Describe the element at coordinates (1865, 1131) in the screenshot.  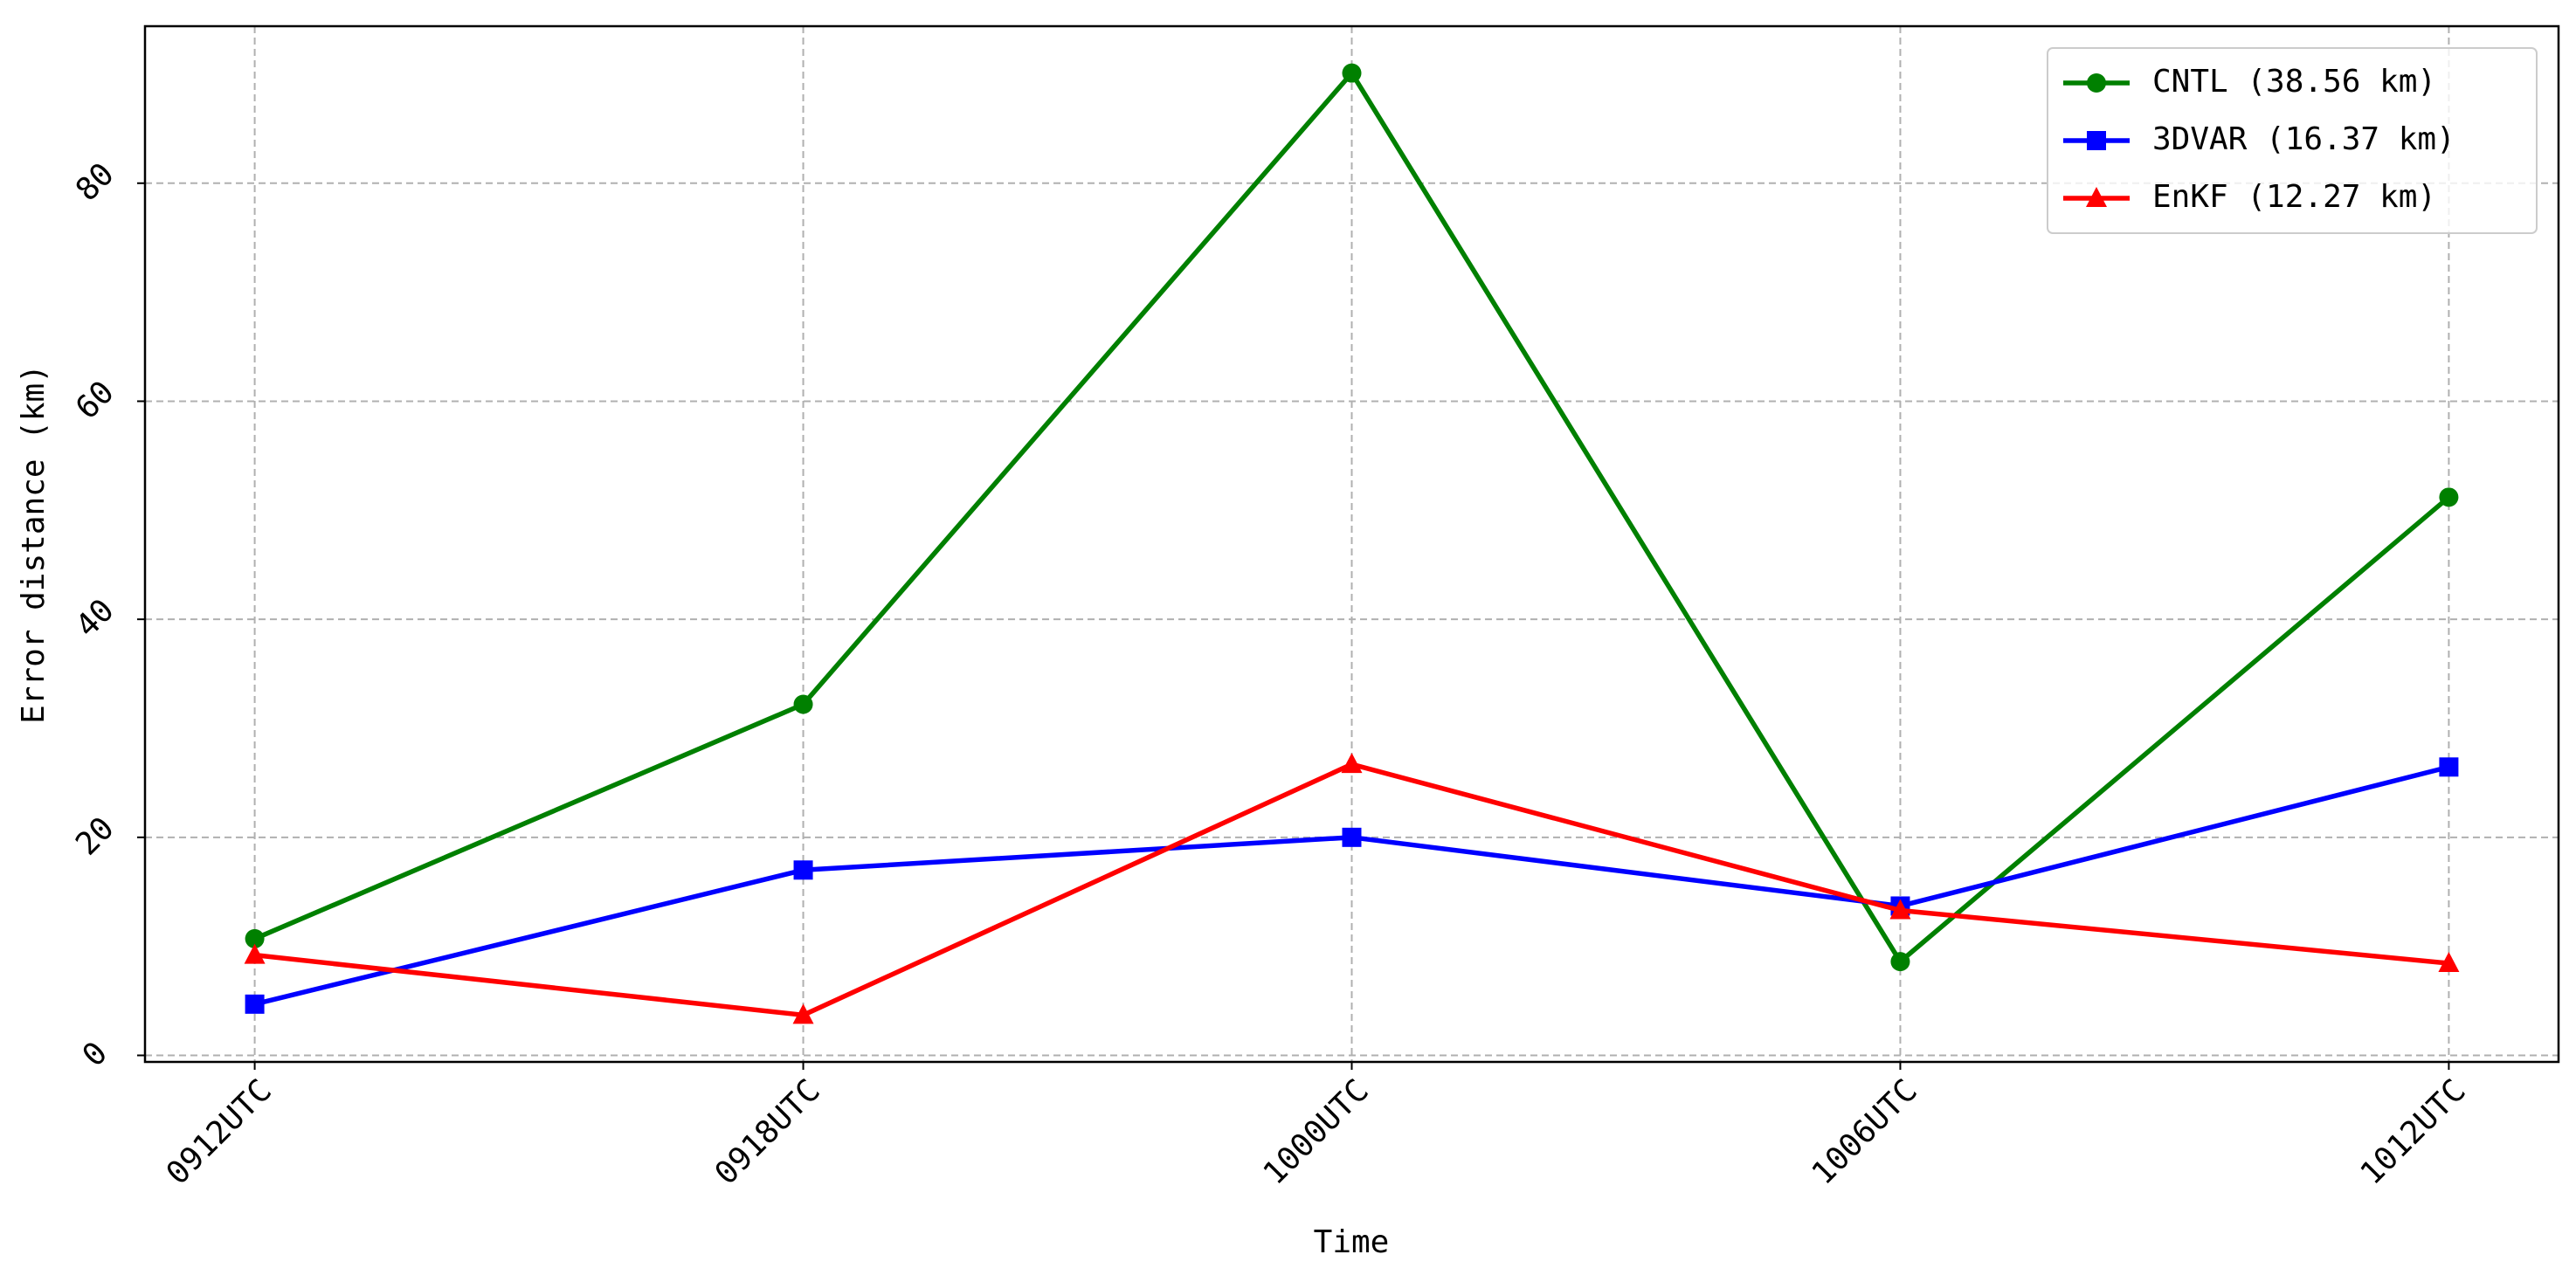
I see `x-tick-label: 1006UTC` at that location.